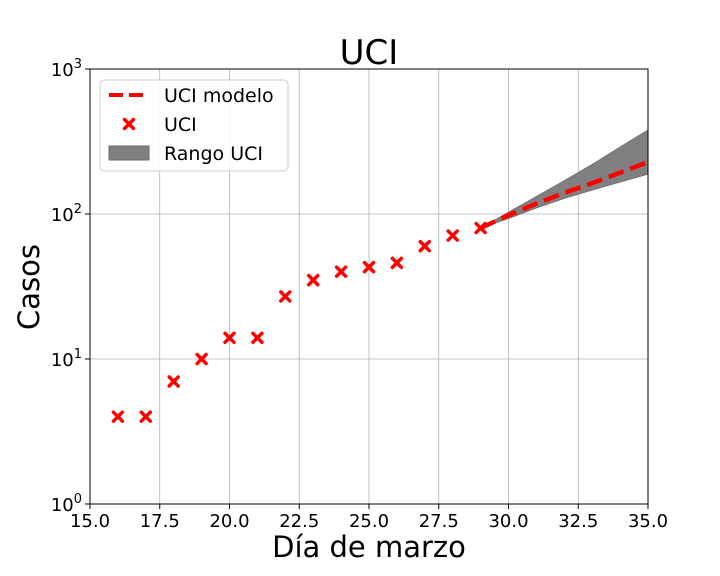  I want to click on x-tick-label: 20.0, so click(229, 521).